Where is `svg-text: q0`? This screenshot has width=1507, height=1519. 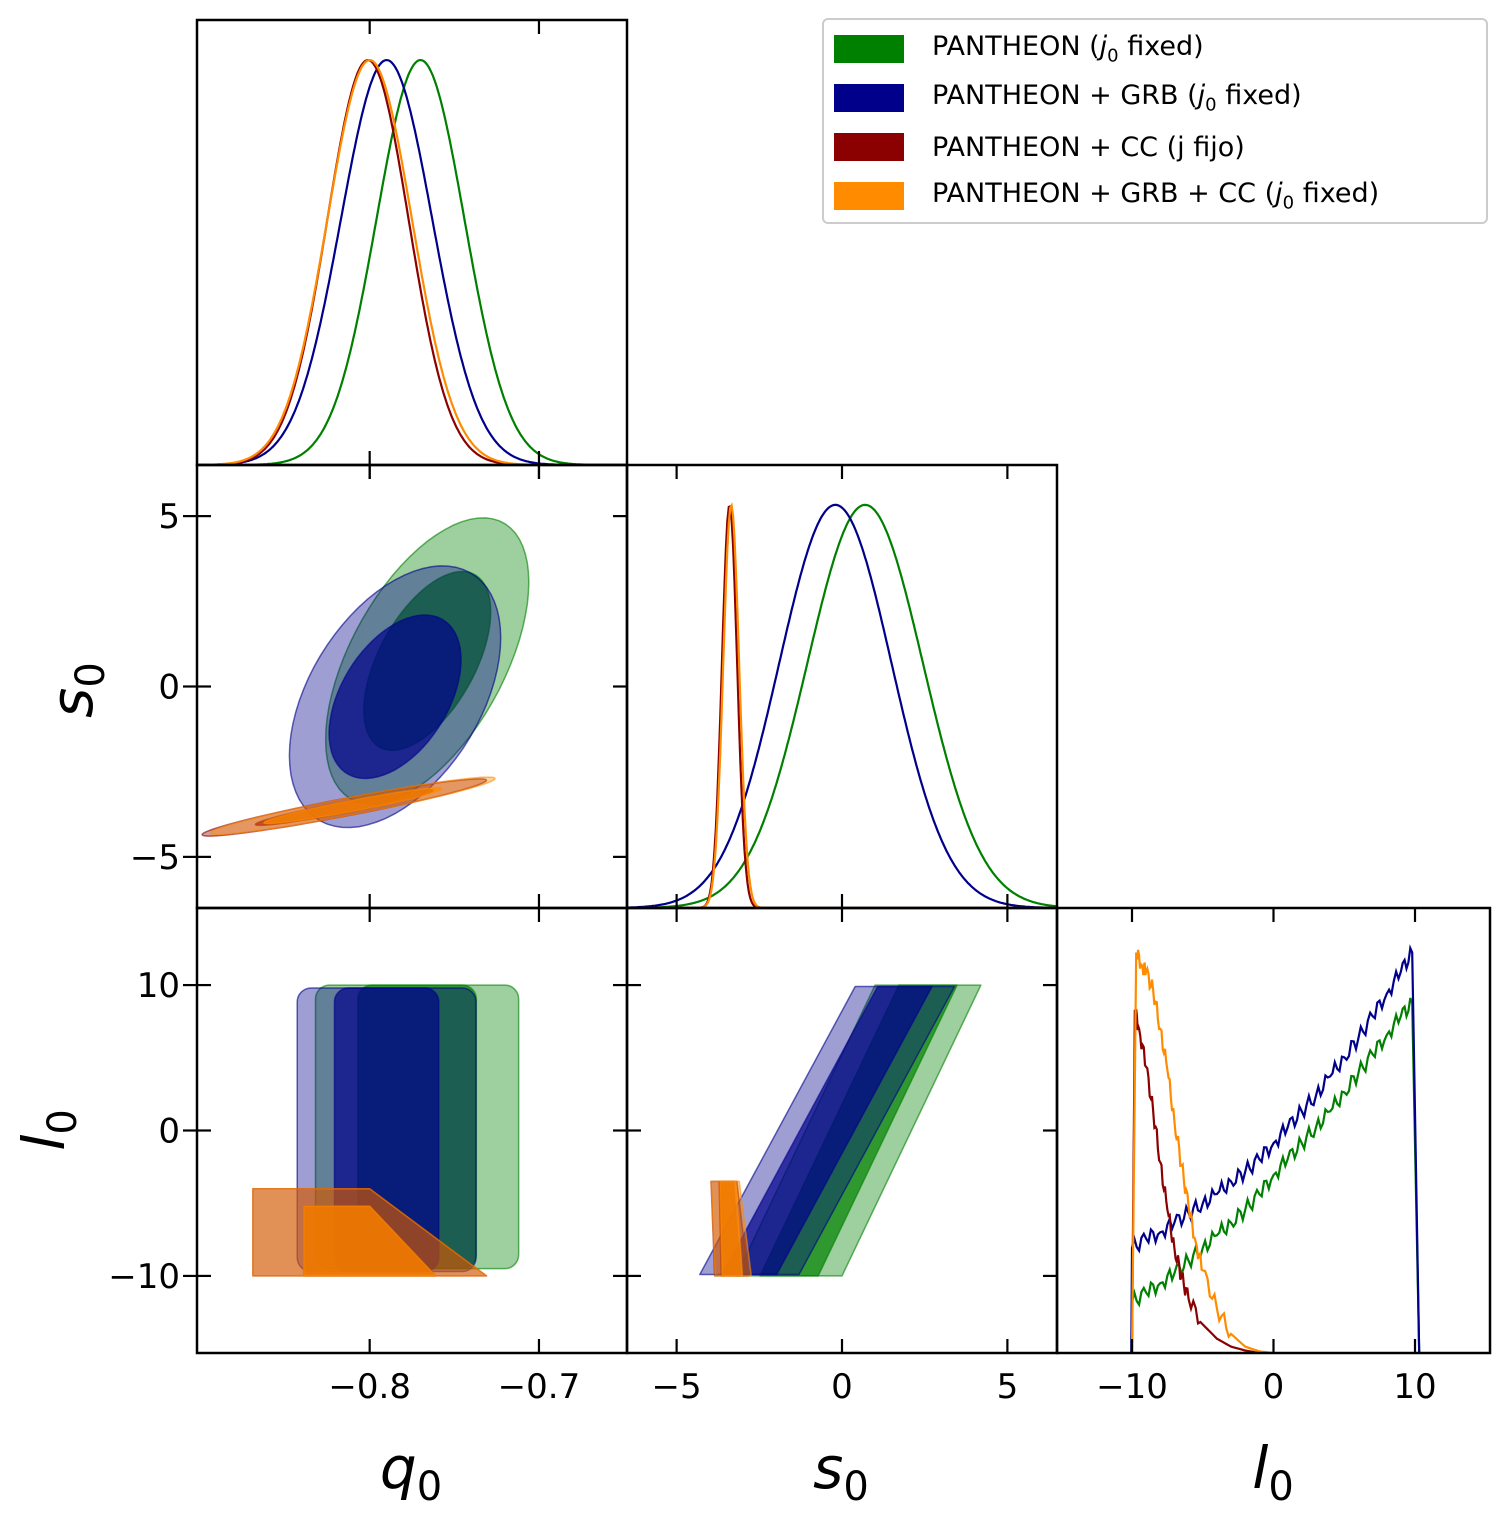
svg-text: q0 is located at coordinates (411, 1472).